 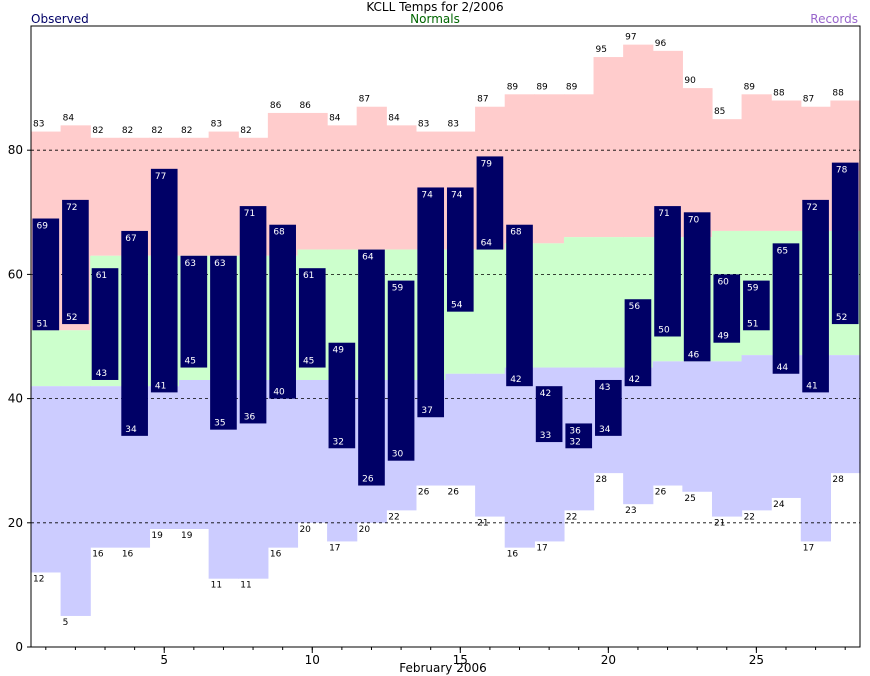 What do you see at coordinates (219, 424) in the screenshot?
I see `observed-low-label: 35` at bounding box center [219, 424].